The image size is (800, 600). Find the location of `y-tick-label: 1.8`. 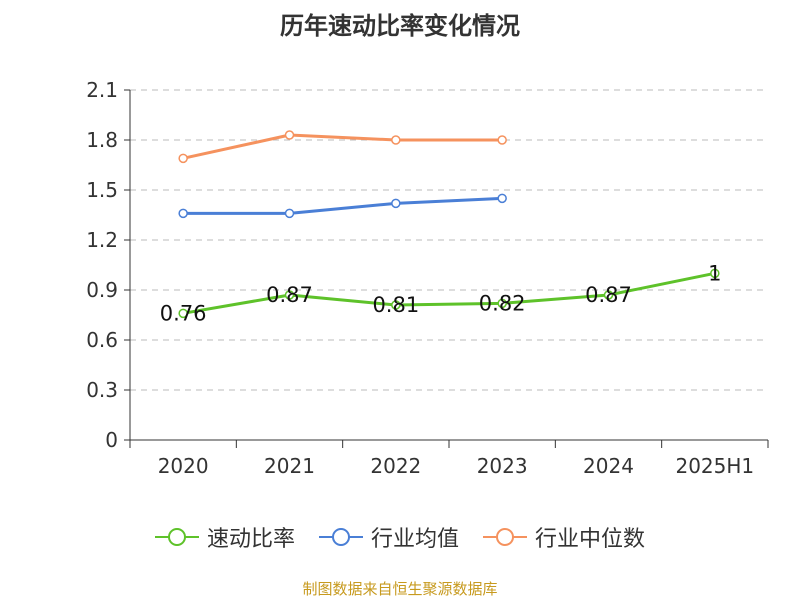

y-tick-label: 1.8 is located at coordinates (102, 140).